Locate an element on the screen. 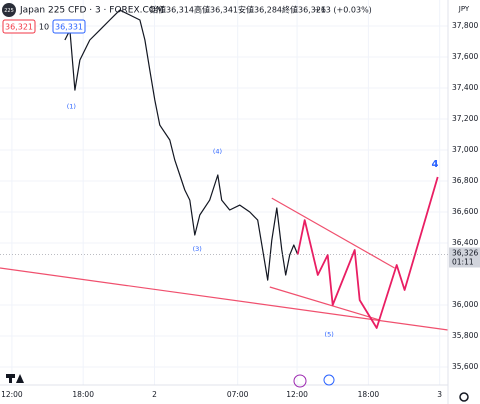  last-price: 36,326 is located at coordinates (465, 252).